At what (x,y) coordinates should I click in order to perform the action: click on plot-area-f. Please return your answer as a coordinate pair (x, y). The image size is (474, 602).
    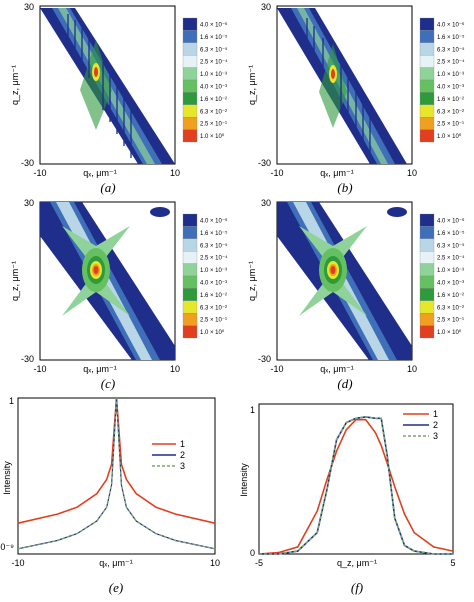
    Looking at the image, I should click on (356, 479).